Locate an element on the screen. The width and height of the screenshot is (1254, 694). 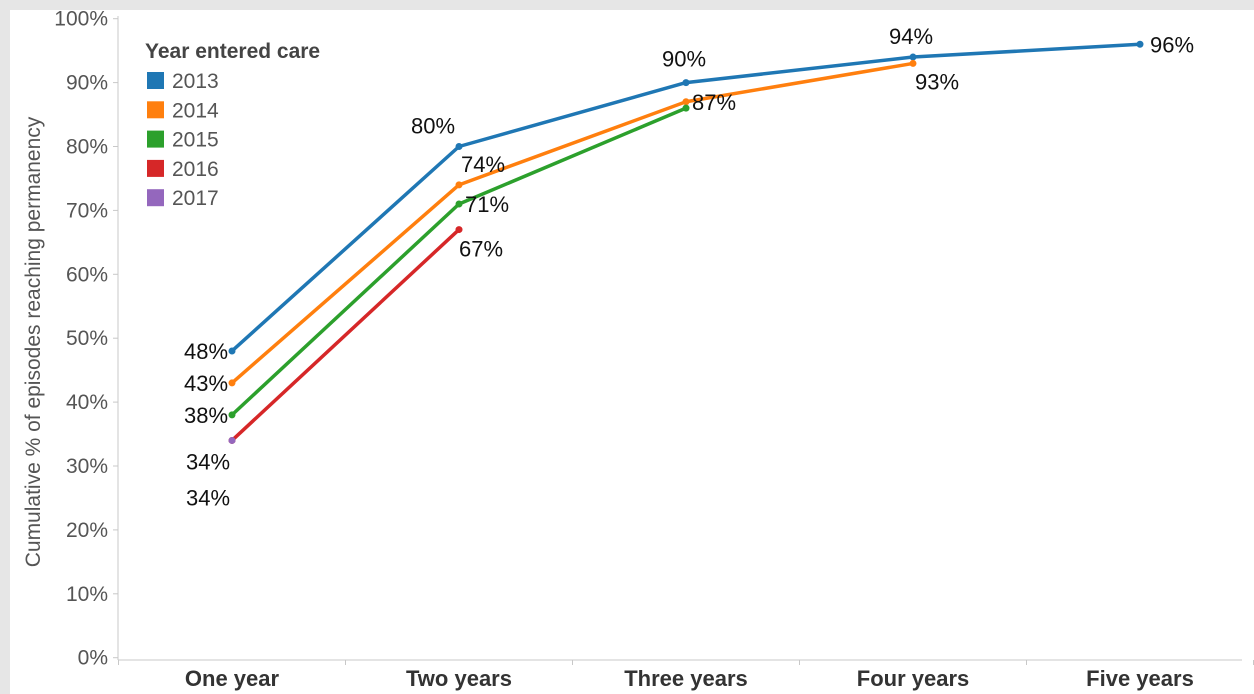
data-label-2016-1: 67% is located at coordinates (481, 249).